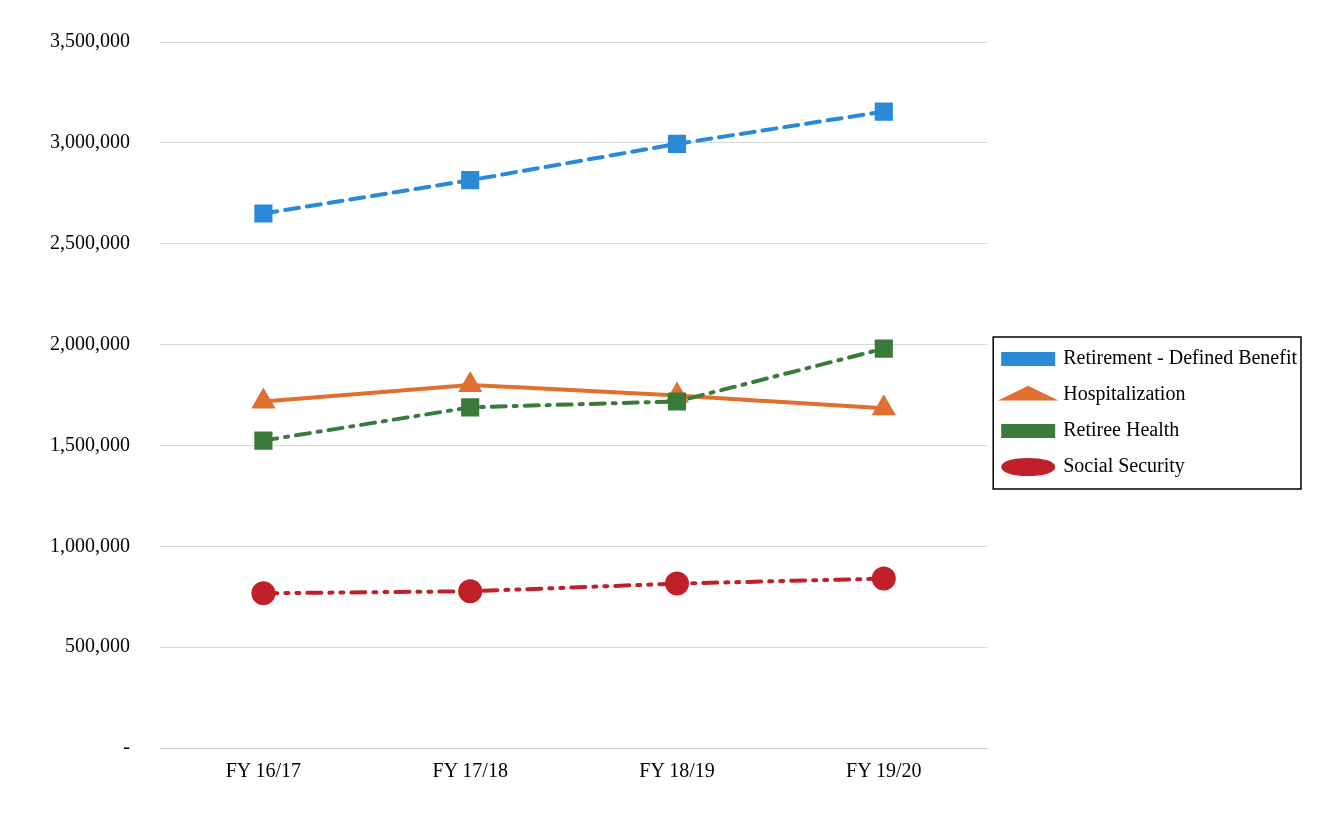 The height and width of the screenshot is (816, 1327). What do you see at coordinates (90, 443) in the screenshot?
I see `y-tick-label: 1,500,000` at bounding box center [90, 443].